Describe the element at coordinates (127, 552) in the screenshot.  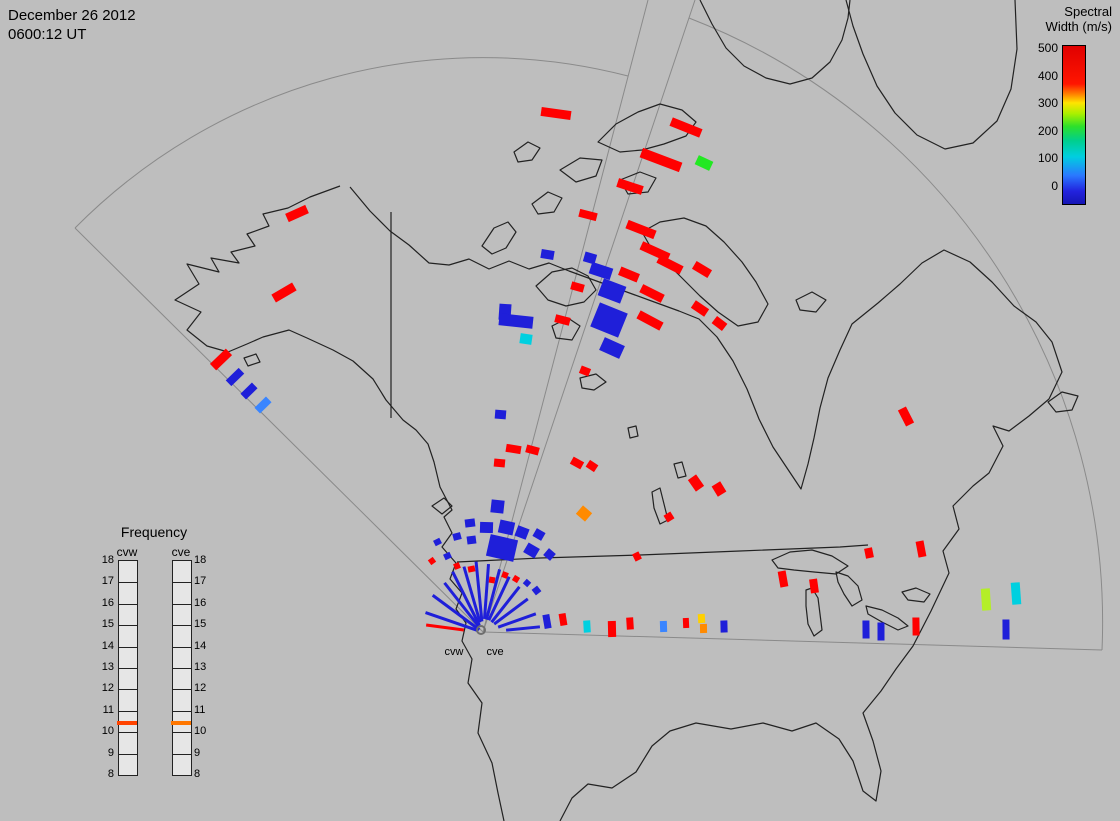
I see `frequency-column-label: cvw` at that location.